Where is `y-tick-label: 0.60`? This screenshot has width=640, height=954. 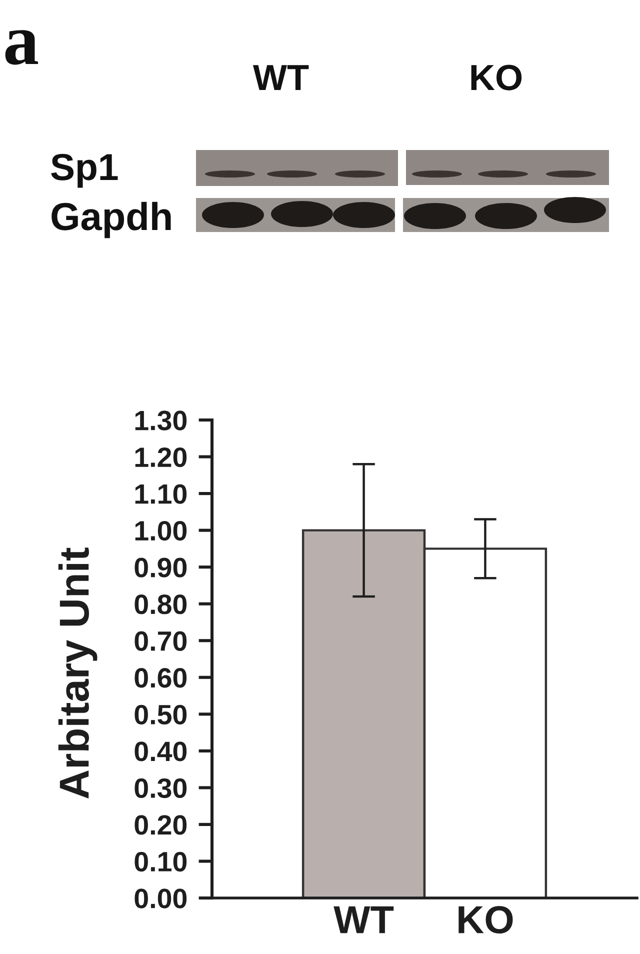
y-tick-label: 0.60 is located at coordinates (160, 678).